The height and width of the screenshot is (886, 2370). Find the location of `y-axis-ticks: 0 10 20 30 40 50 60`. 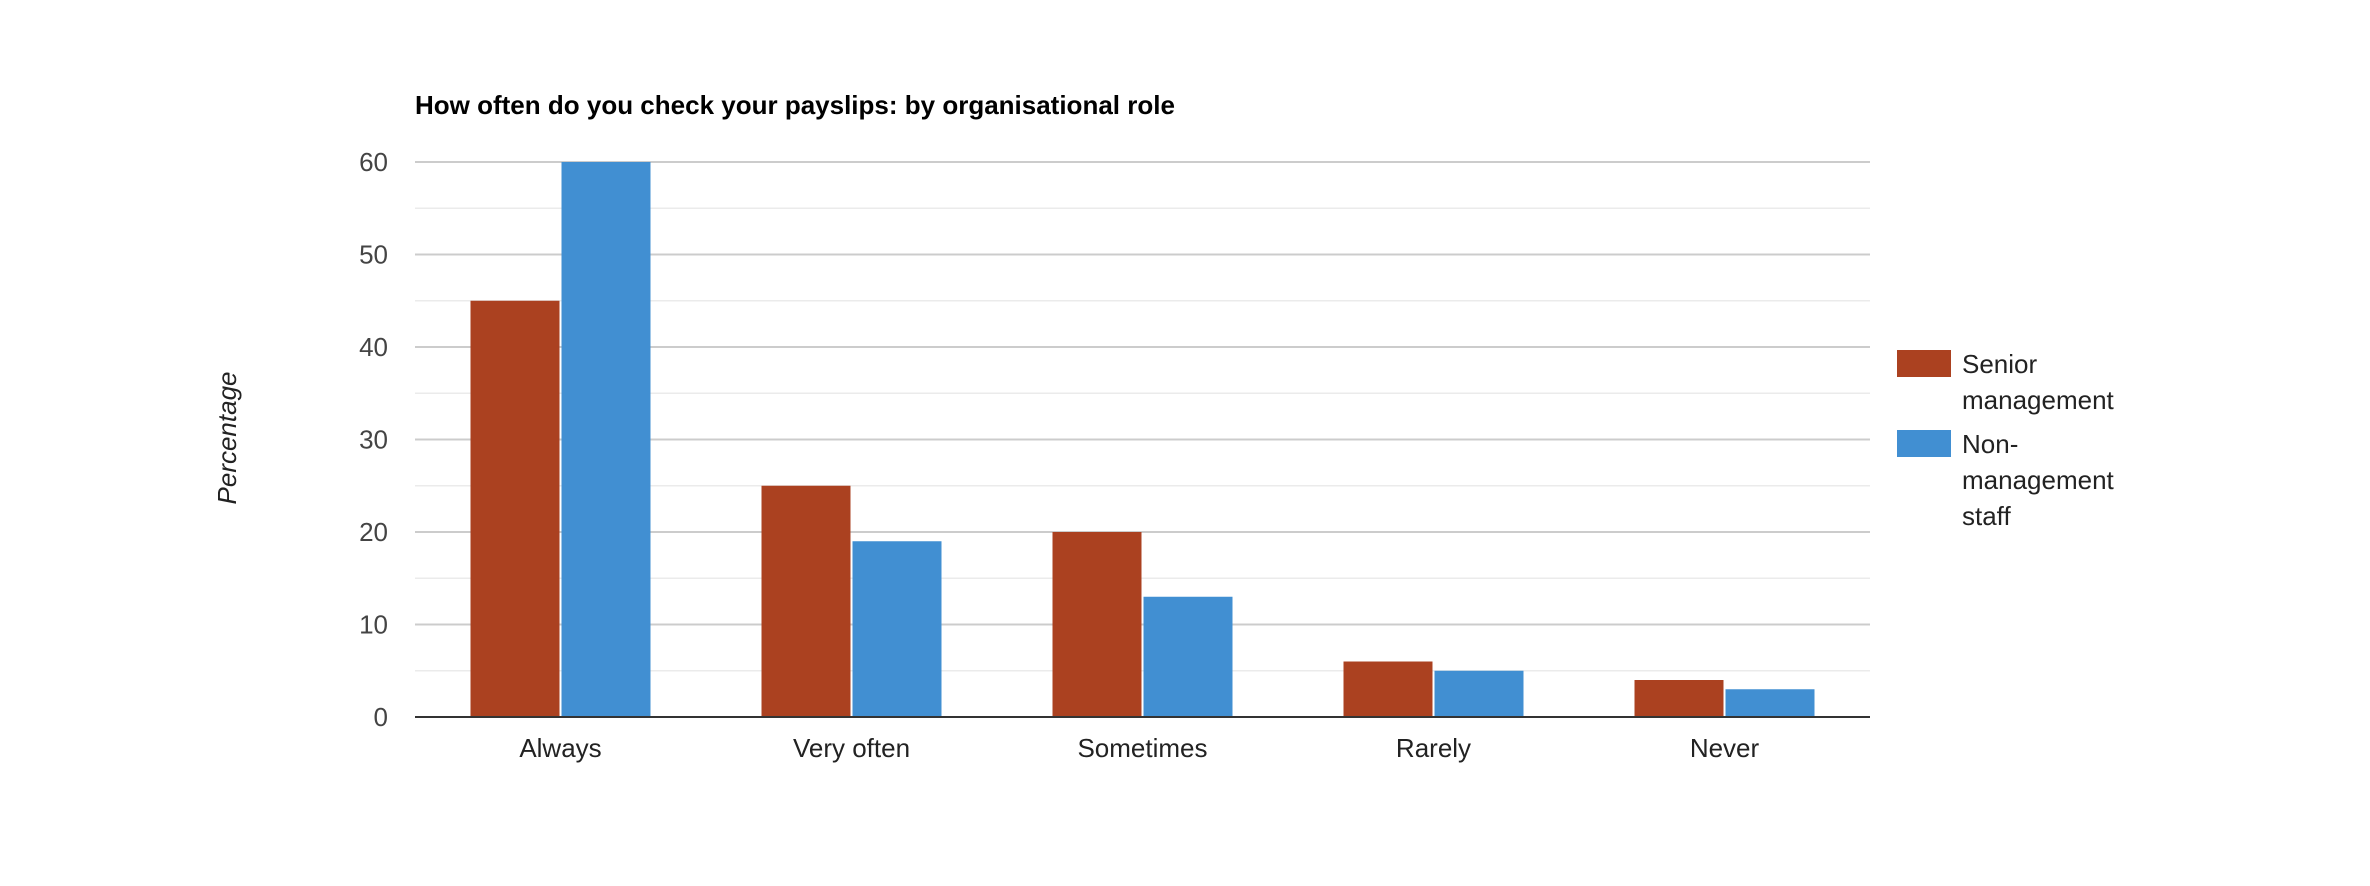

y-axis-ticks: 0 10 20 30 40 50 60 is located at coordinates (373, 439).